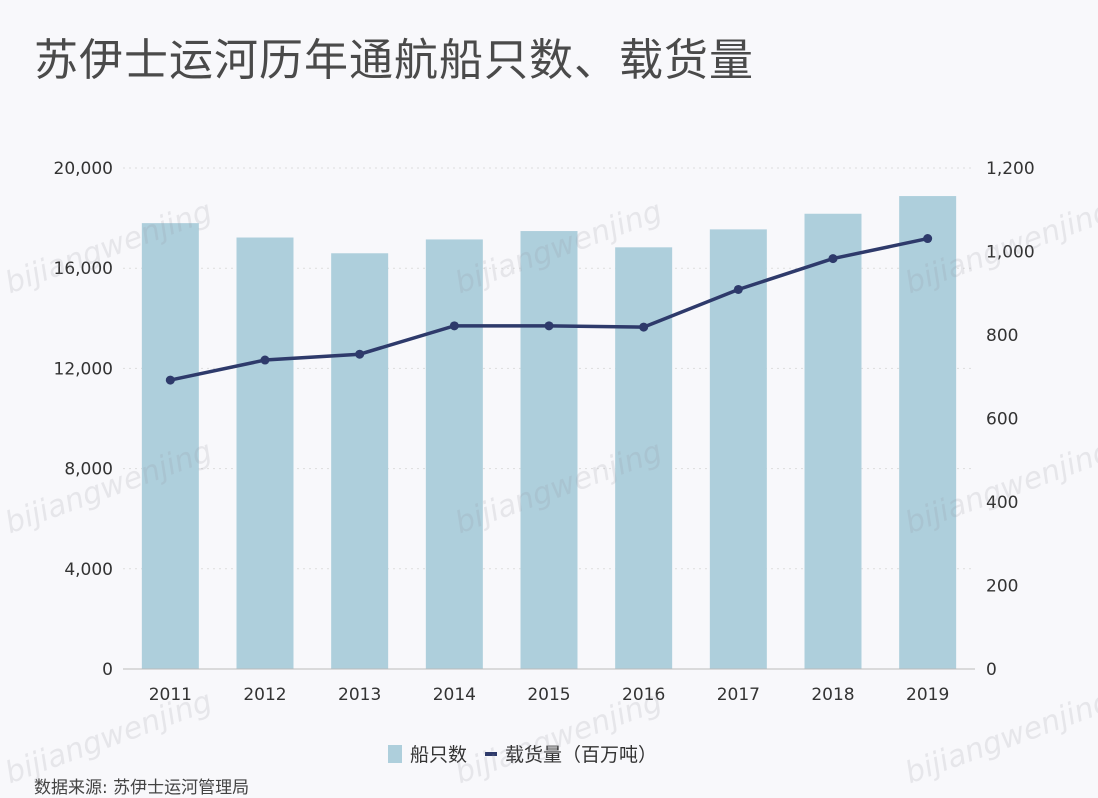 The height and width of the screenshot is (798, 1098). Describe the element at coordinates (454, 454) in the screenshot. I see `bar-ships-2014` at that location.